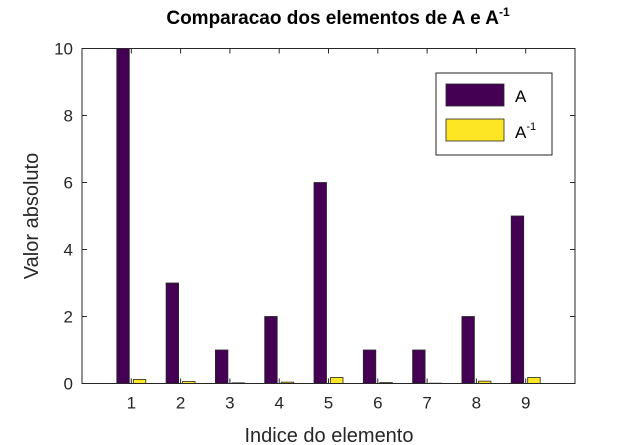 The width and height of the screenshot is (635, 445). What do you see at coordinates (229, 403) in the screenshot?
I see `x-tick-label-3: 3` at bounding box center [229, 403].